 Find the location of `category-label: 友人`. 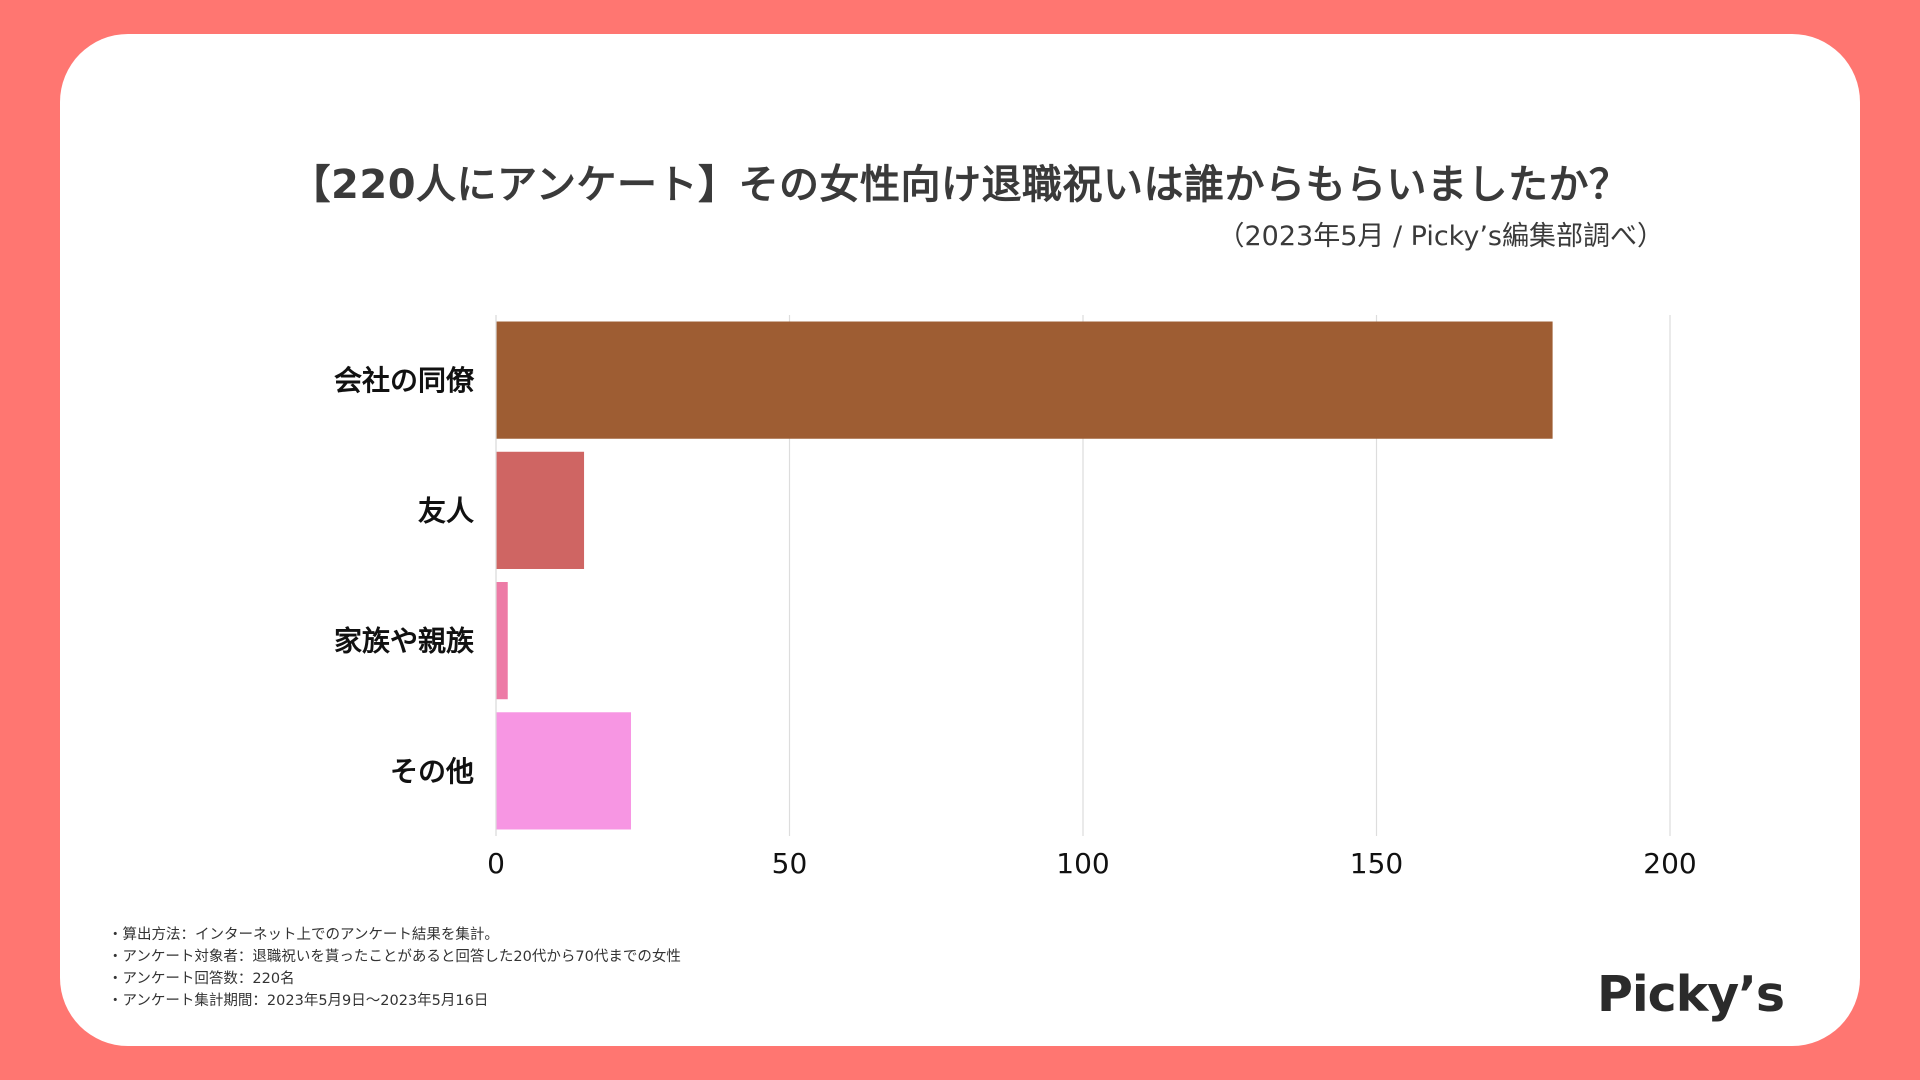

category-label: 友人 is located at coordinates (446, 510).